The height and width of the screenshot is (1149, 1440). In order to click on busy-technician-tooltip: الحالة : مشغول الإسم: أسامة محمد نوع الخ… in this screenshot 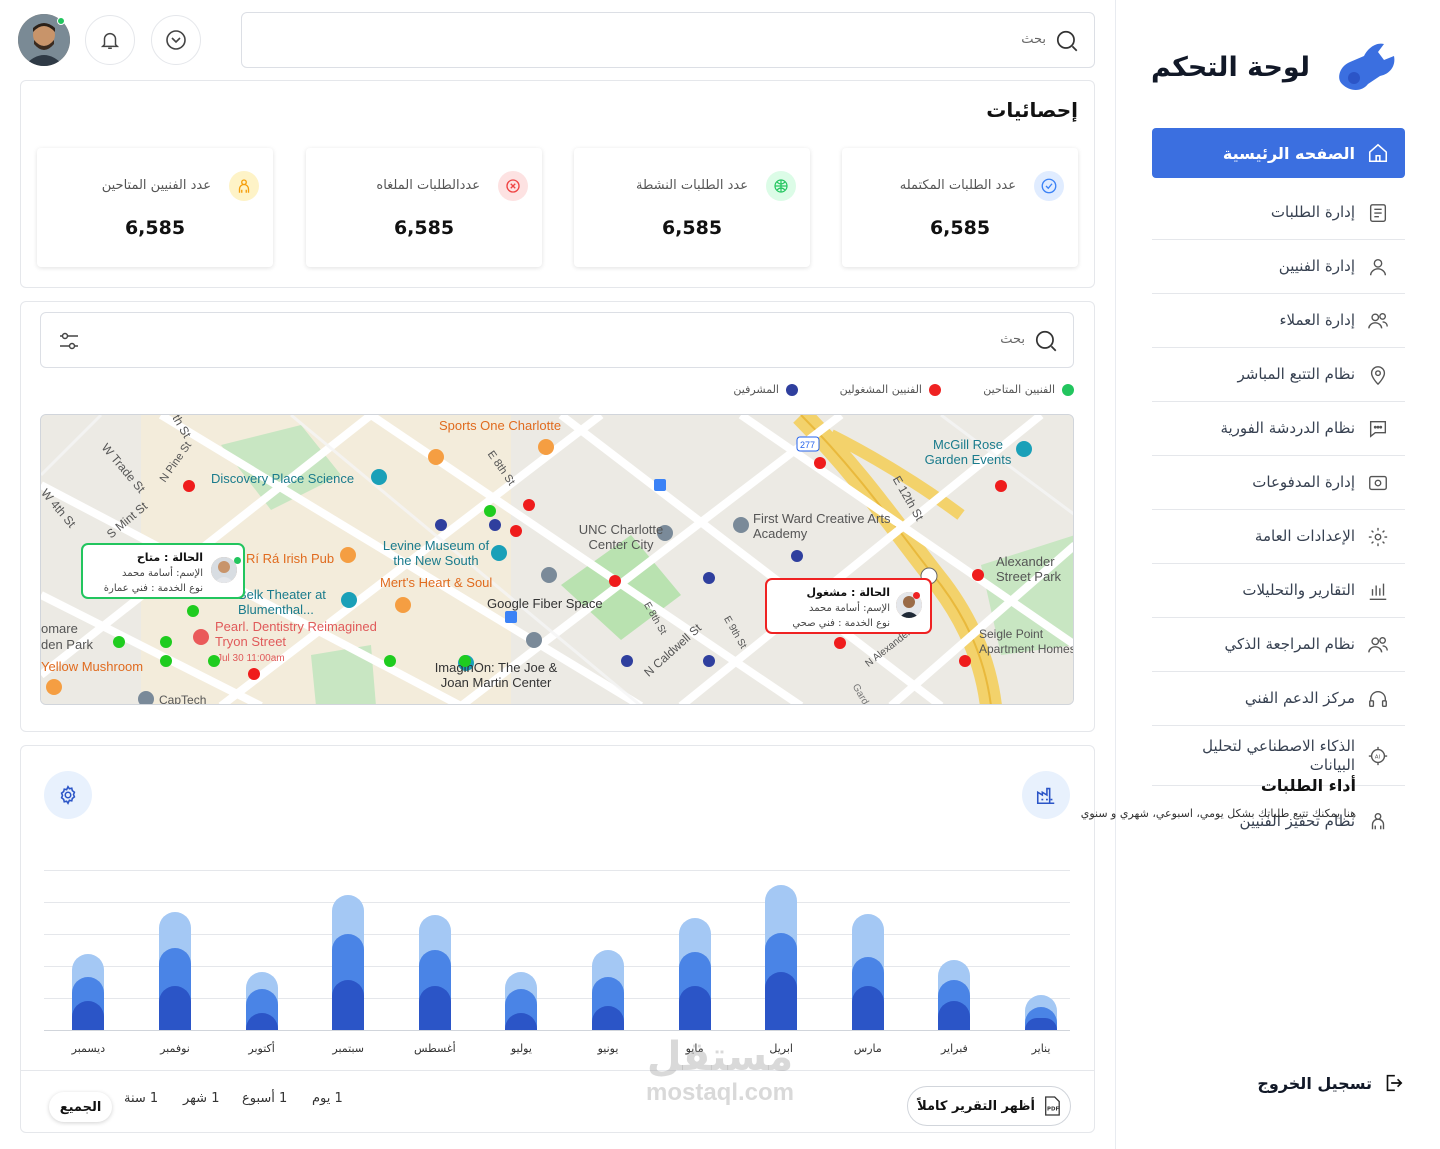, I will do `click(848, 606)`.